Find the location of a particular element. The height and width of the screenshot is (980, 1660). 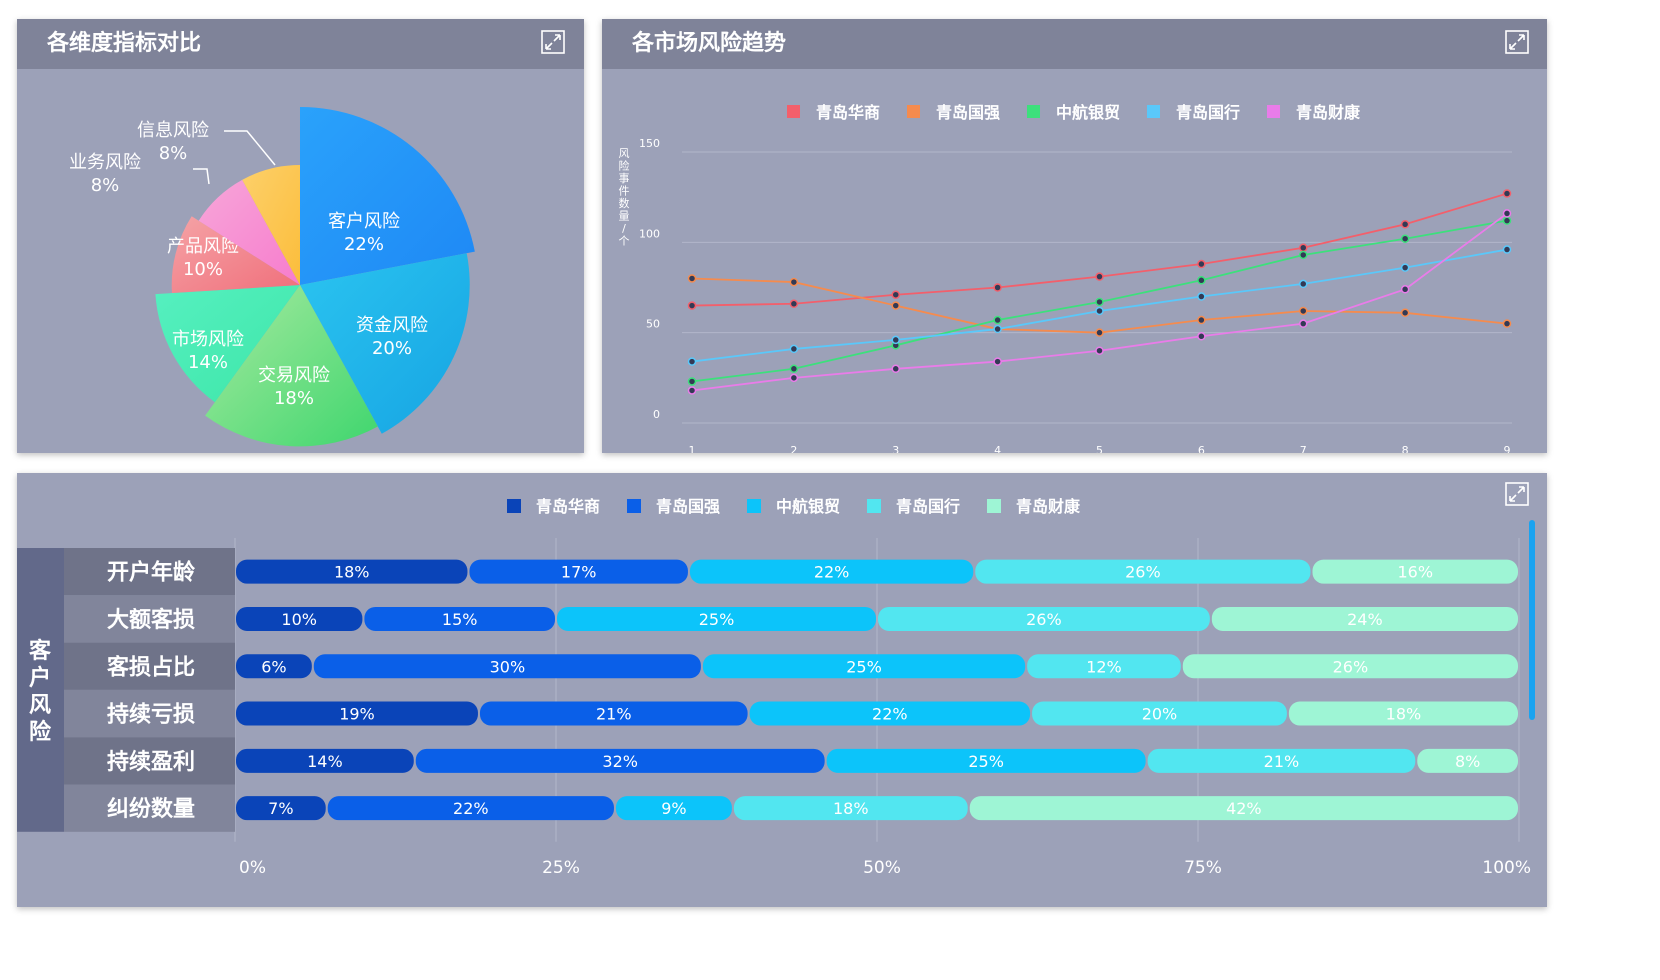

y-axis-label-char: 险 is located at coordinates (624, 166).